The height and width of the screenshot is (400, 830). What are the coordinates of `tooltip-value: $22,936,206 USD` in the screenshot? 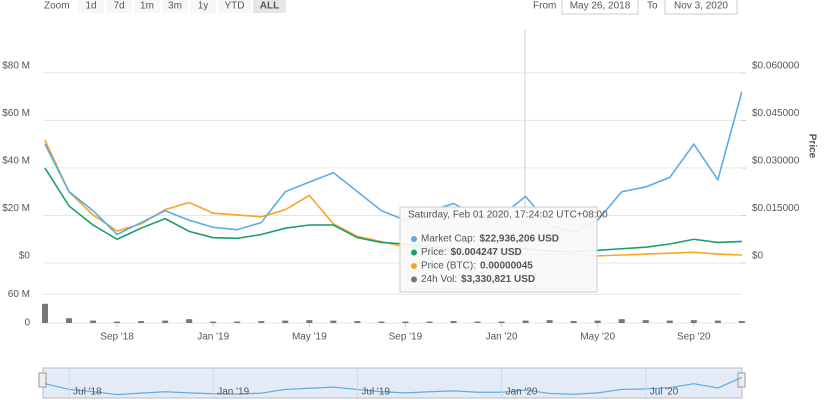 It's located at (519, 239).